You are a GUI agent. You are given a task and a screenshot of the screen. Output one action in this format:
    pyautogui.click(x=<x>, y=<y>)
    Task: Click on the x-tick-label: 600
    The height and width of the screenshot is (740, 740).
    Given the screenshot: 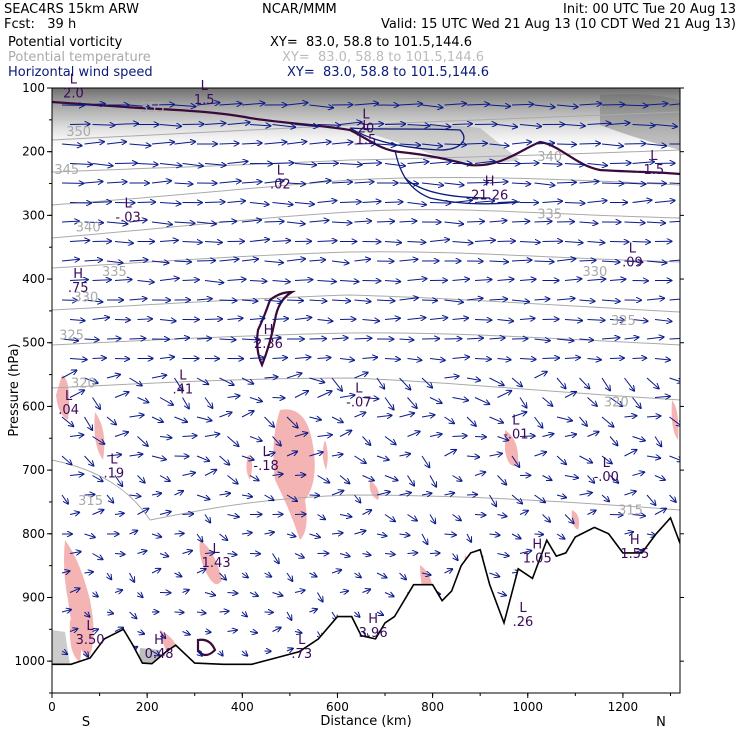 What is the action you would take?
    pyautogui.click(x=337, y=707)
    